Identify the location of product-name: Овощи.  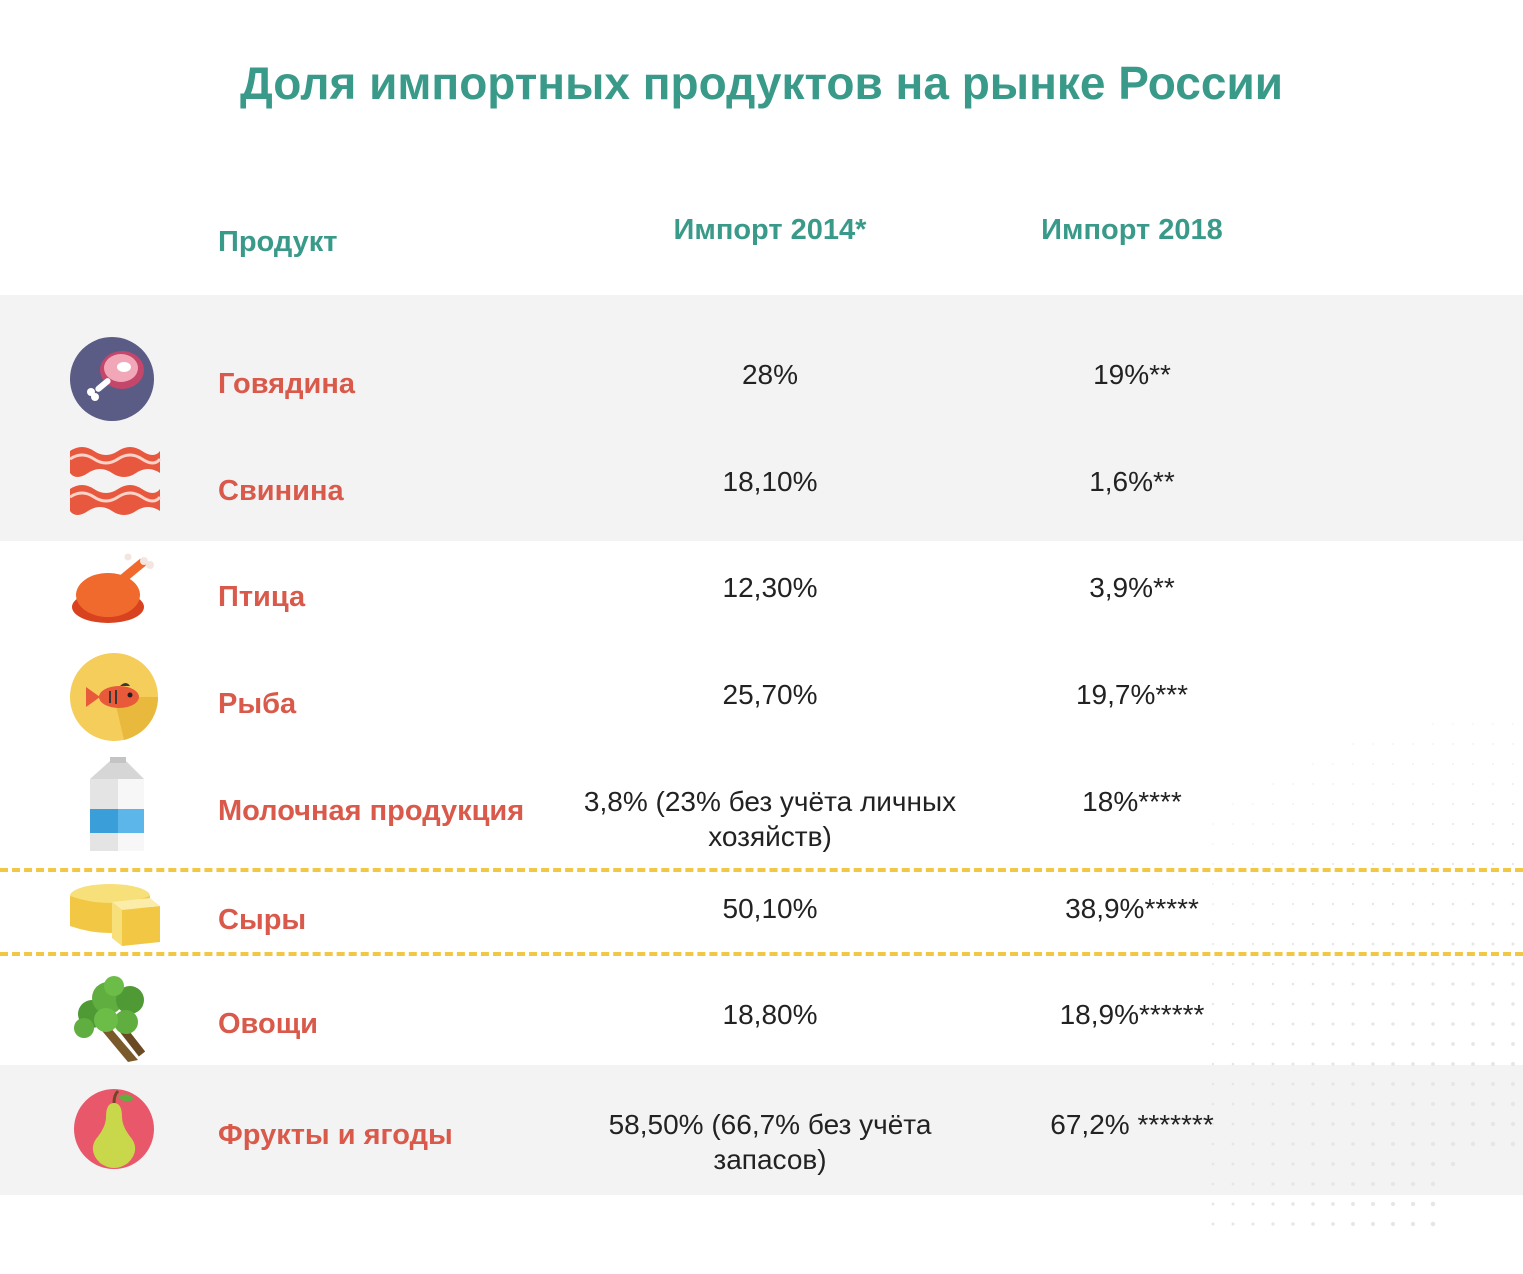
(268, 1024).